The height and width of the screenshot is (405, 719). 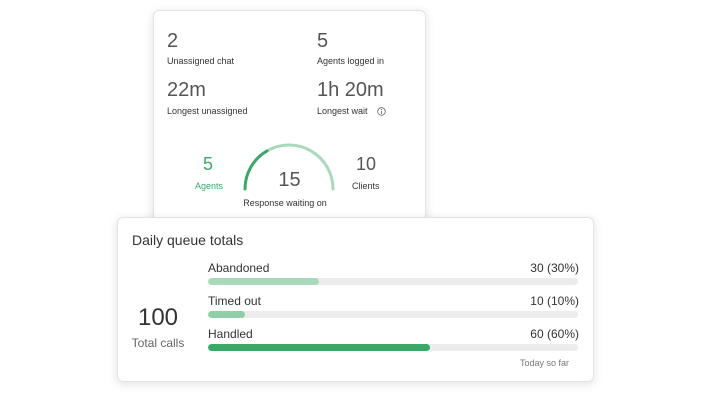 What do you see at coordinates (366, 186) in the screenshot?
I see `clients-label: Clients` at bounding box center [366, 186].